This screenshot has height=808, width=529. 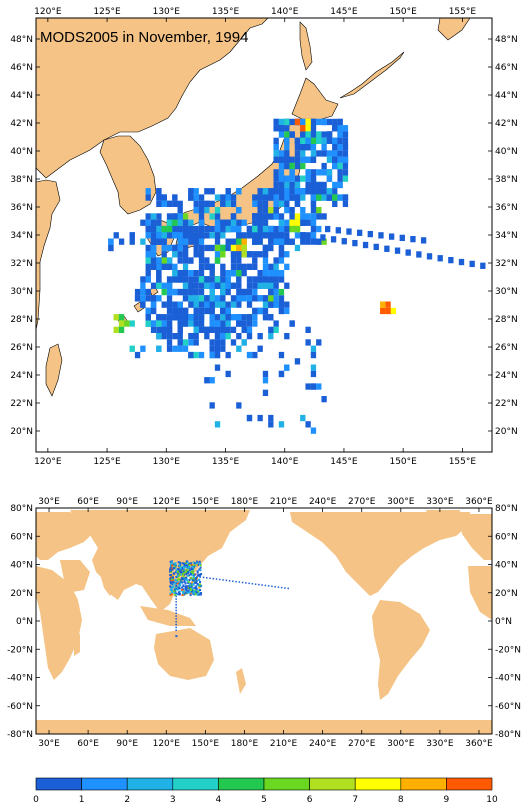 What do you see at coordinates (506, 236) in the screenshot?
I see `lat-tick-label-right: 34°N` at bounding box center [506, 236].